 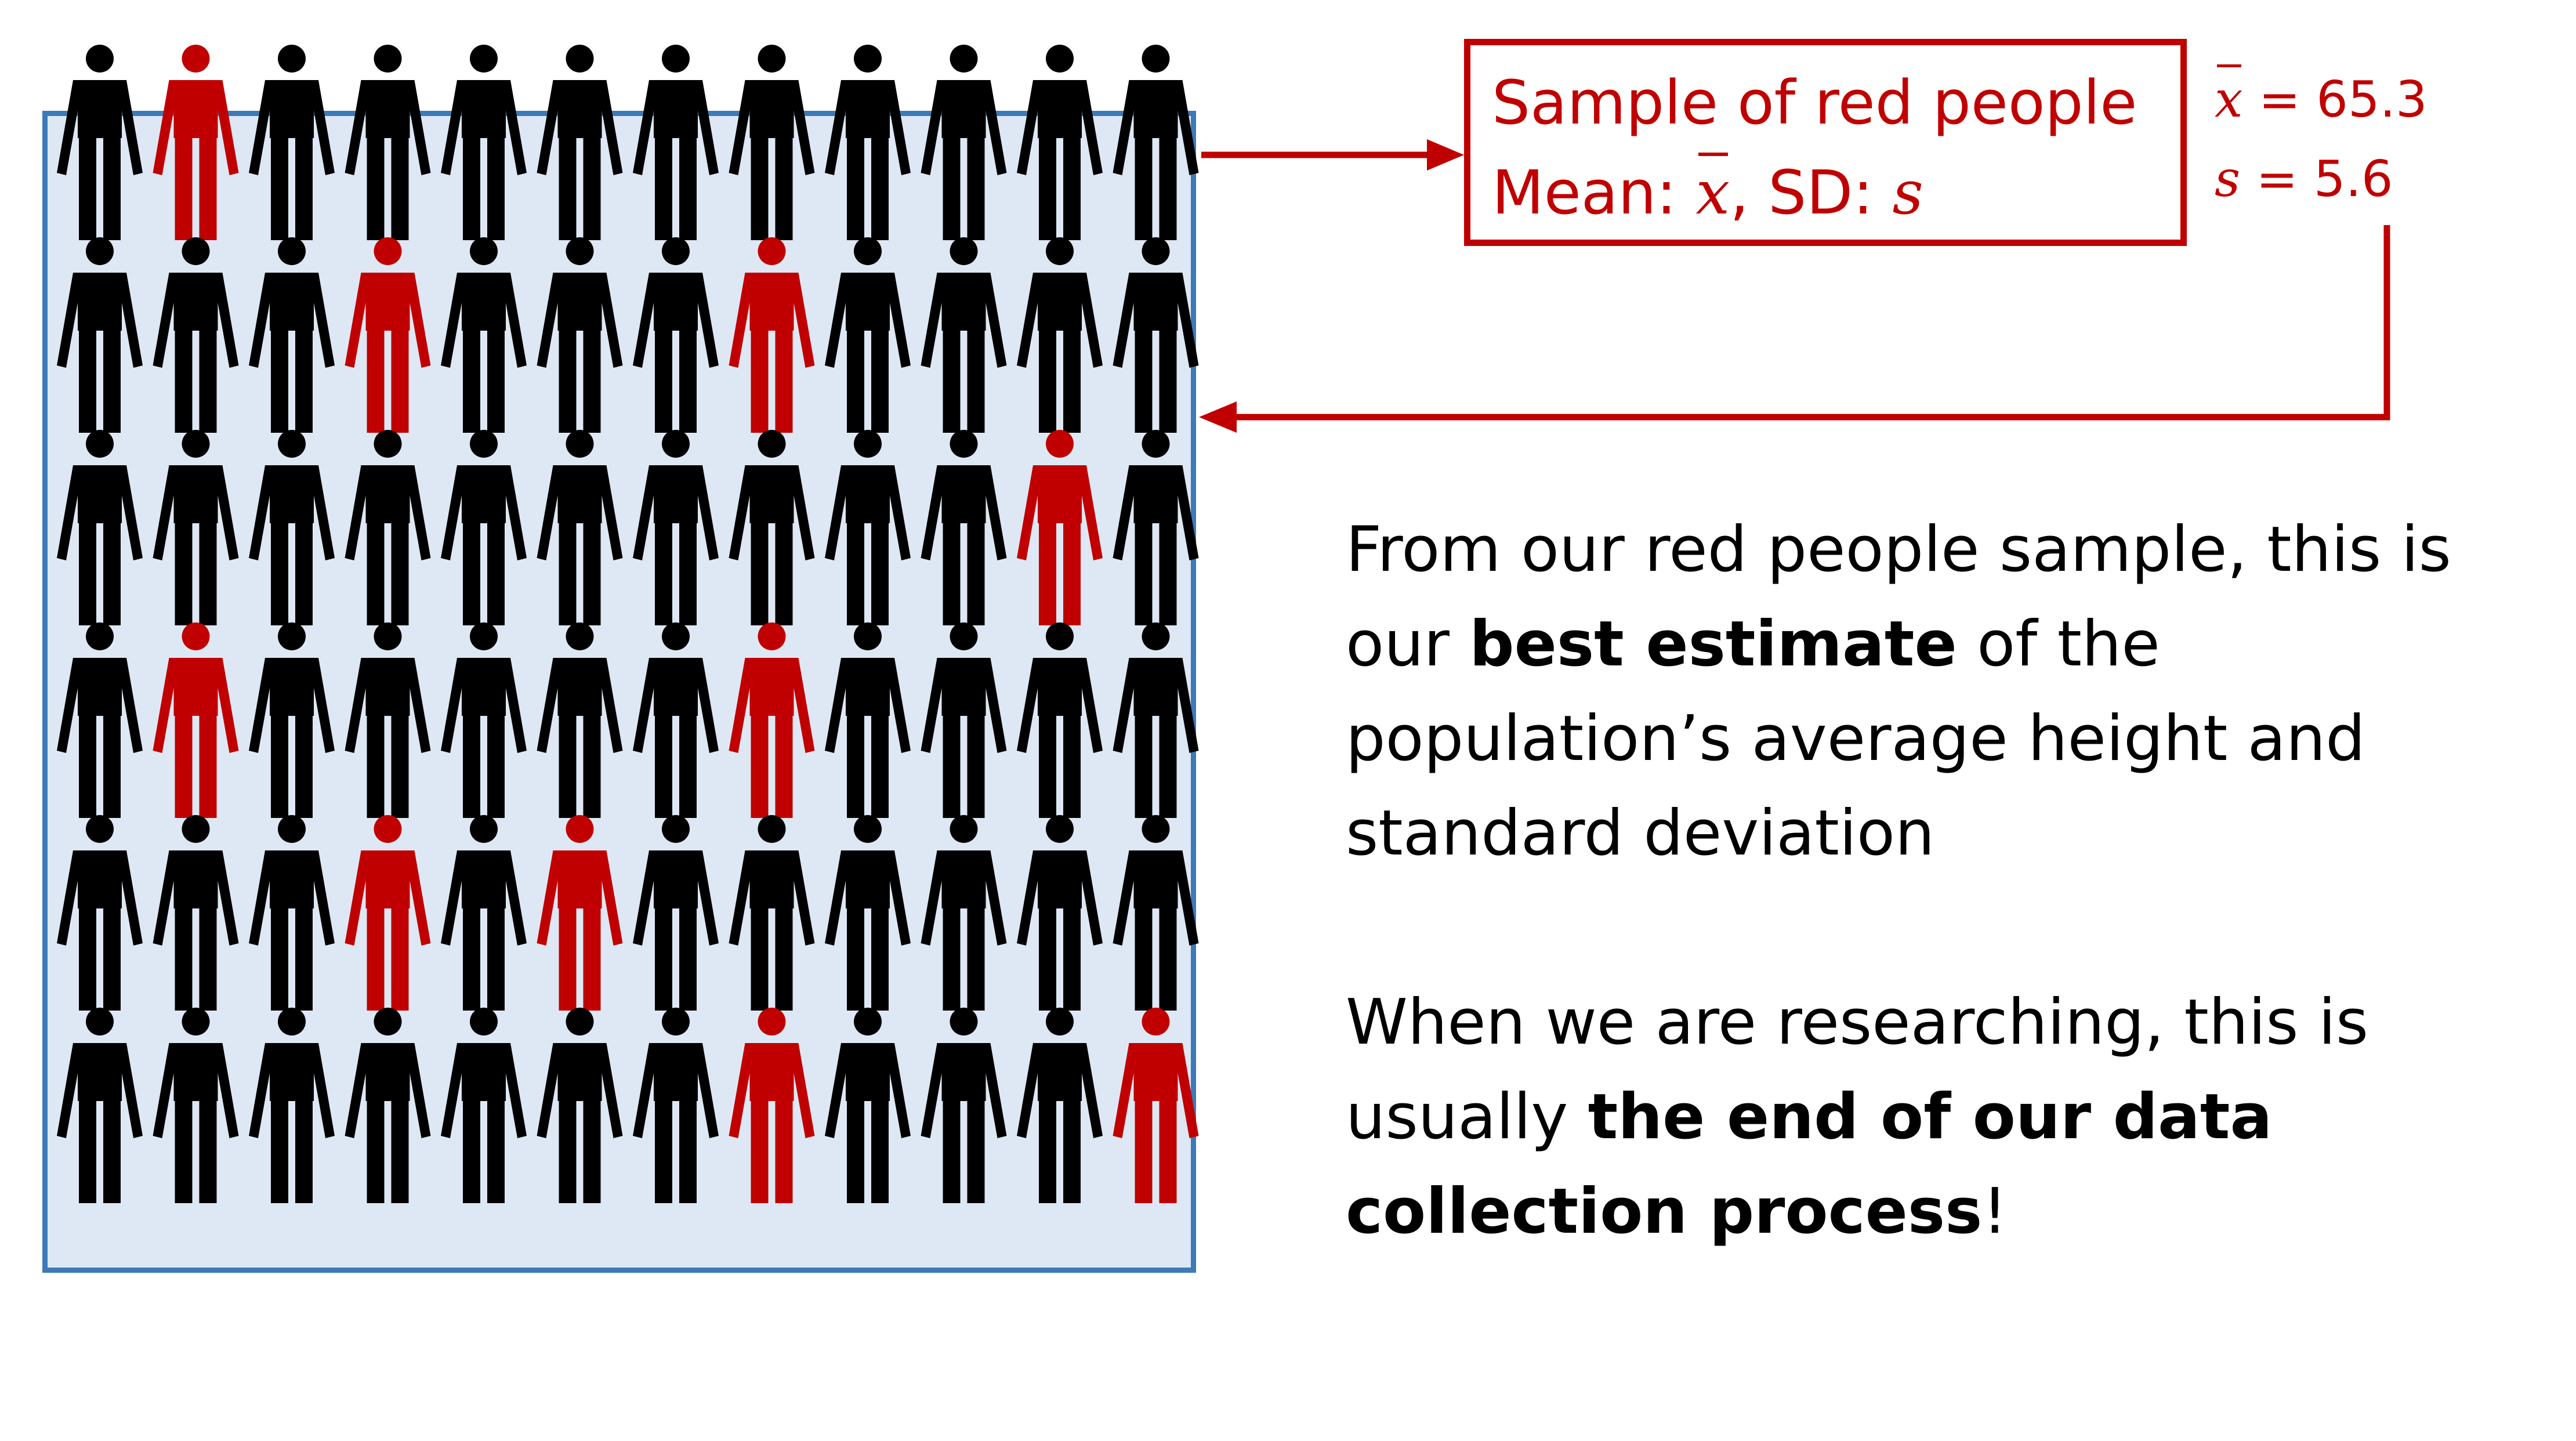 I want to click on sd-stat: s = 5.6, so click(x=2322, y=179).